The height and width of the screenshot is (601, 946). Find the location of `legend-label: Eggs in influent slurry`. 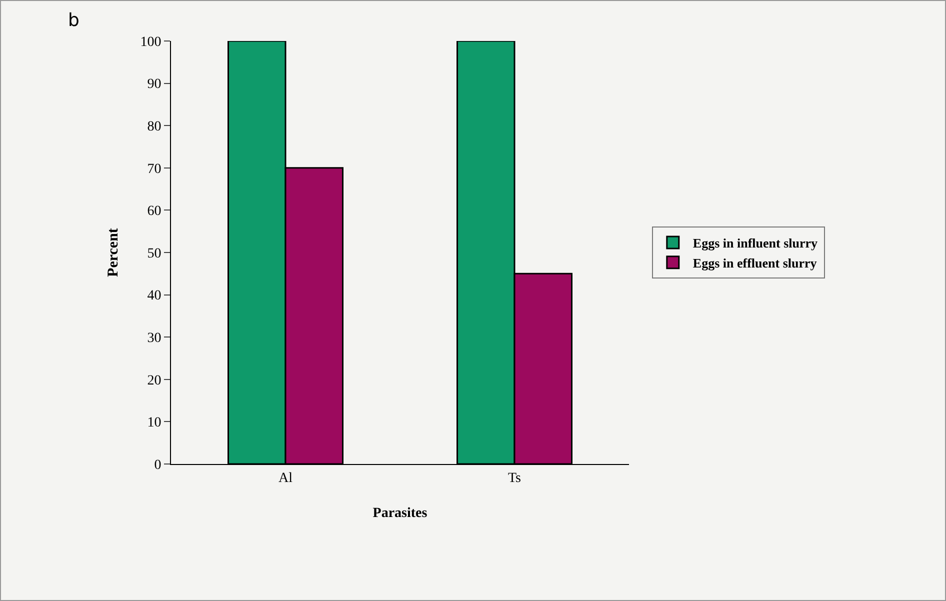

legend-label: Eggs in influent slurry is located at coordinates (755, 243).